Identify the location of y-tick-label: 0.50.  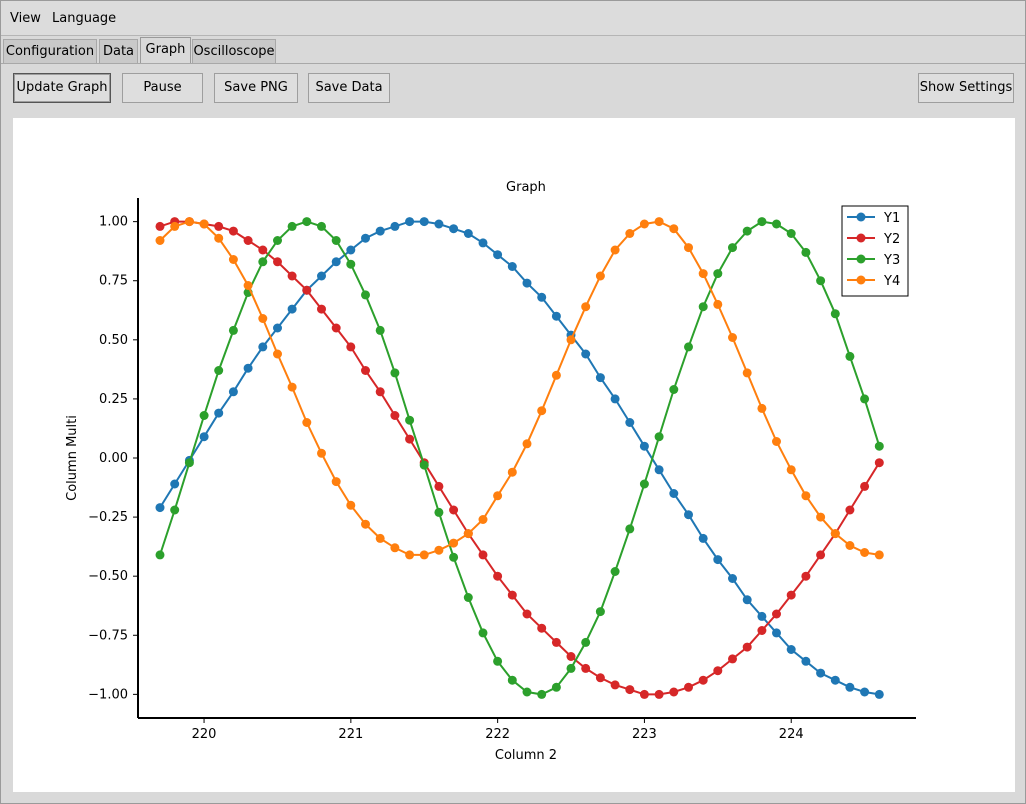
(113, 340).